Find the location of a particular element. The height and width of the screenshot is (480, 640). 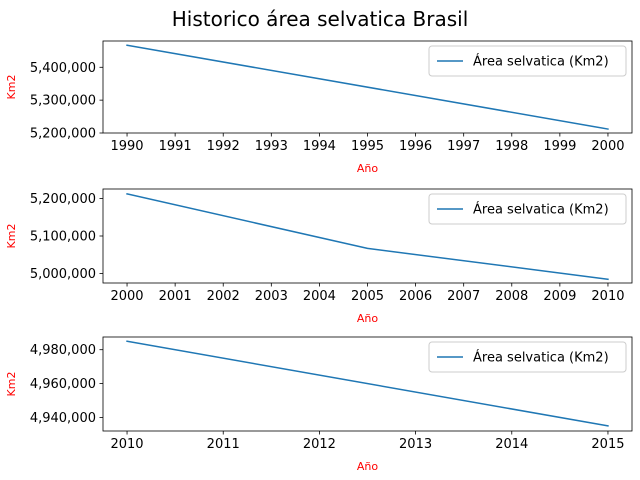

y-tick-label: 5,100,000 is located at coordinates (63, 237).